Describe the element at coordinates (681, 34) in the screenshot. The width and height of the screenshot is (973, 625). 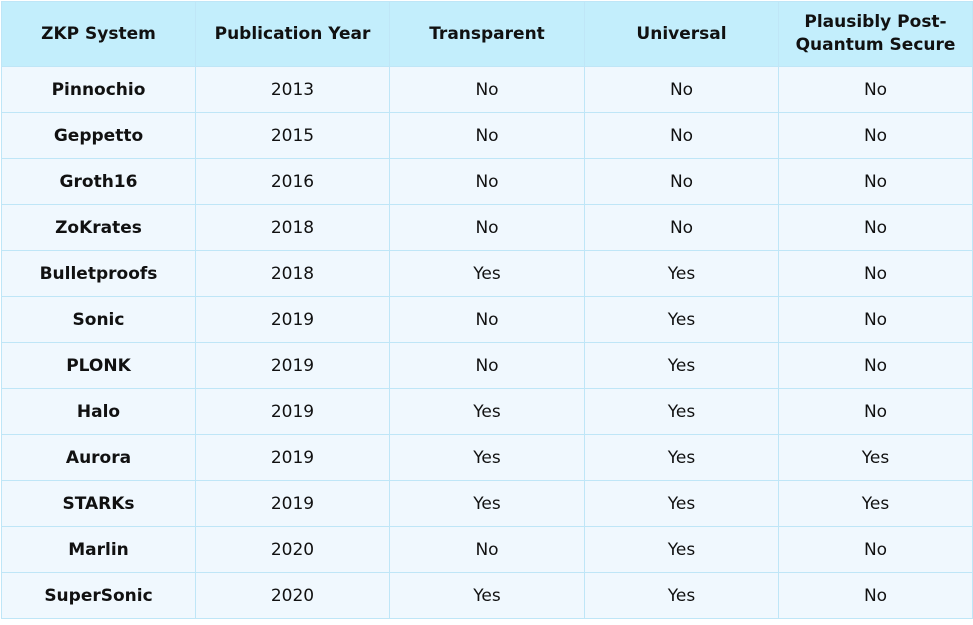
I see `header-universal: Universal` at that location.